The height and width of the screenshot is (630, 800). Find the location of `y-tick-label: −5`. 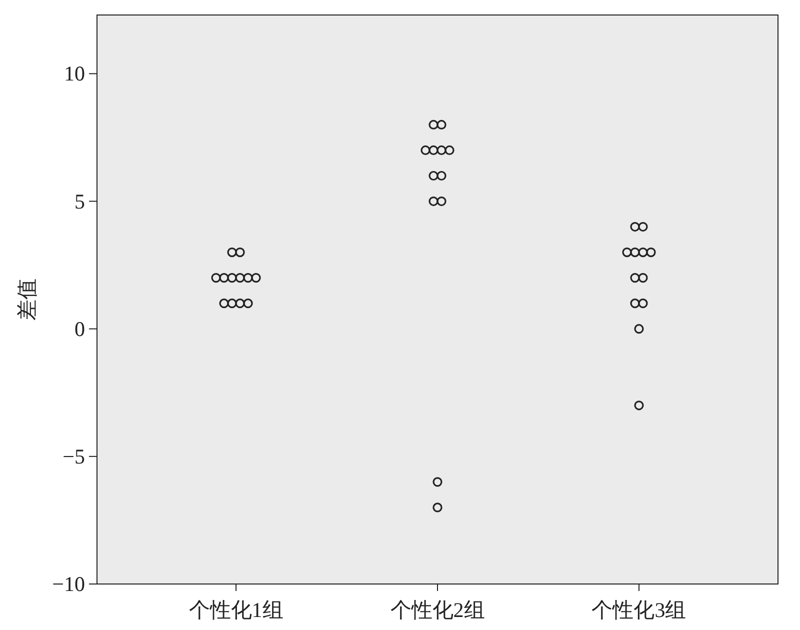

y-tick-label: −5 is located at coordinates (73, 456).